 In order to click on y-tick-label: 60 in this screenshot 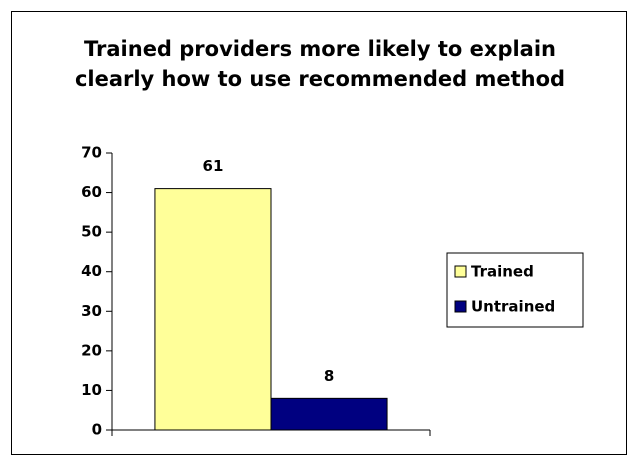, I will do `click(91, 192)`.